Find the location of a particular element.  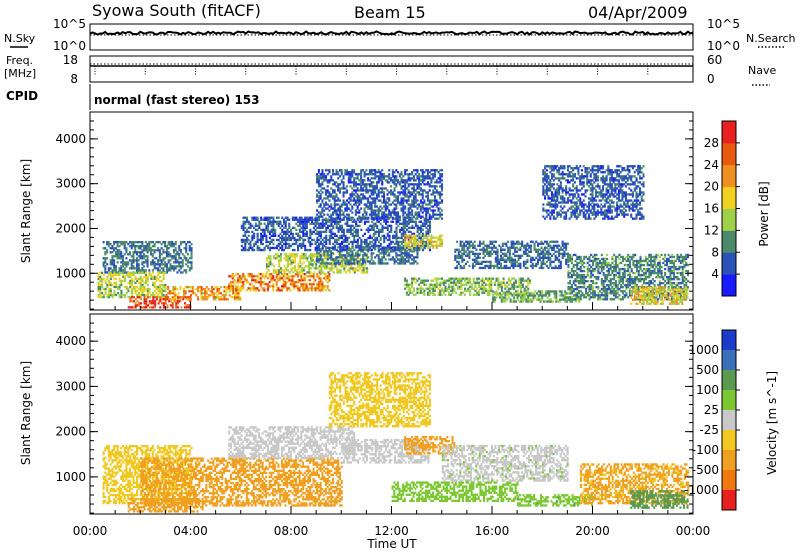

freq-tick-left-top: 18 is located at coordinates (70, 60).